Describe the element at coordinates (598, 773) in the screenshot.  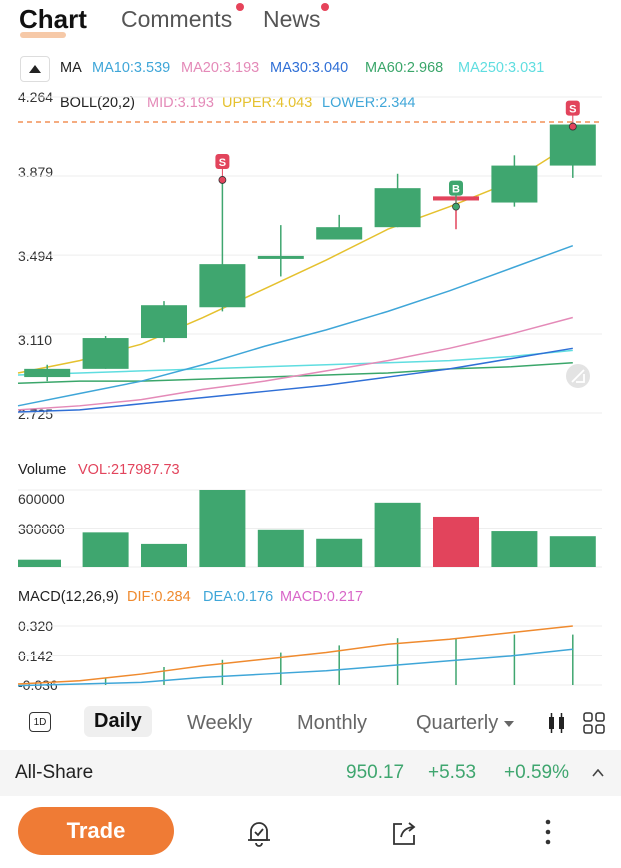
I see `chevron-up-icon` at that location.